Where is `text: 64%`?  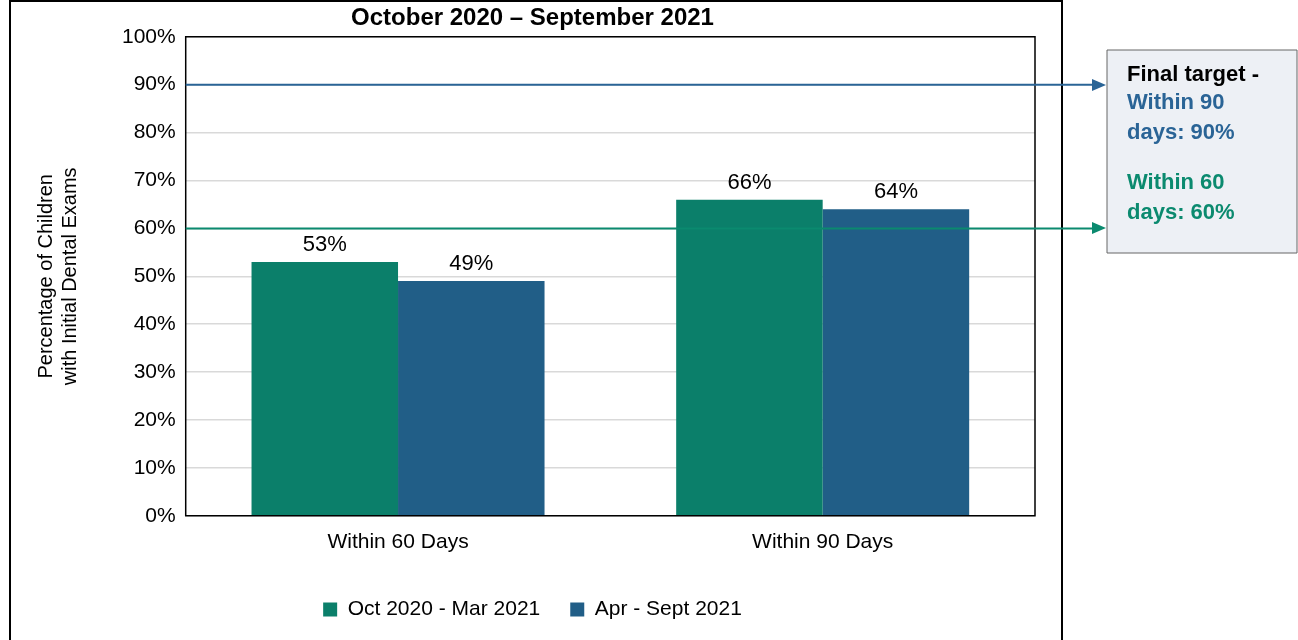 text: 64% is located at coordinates (895, 191).